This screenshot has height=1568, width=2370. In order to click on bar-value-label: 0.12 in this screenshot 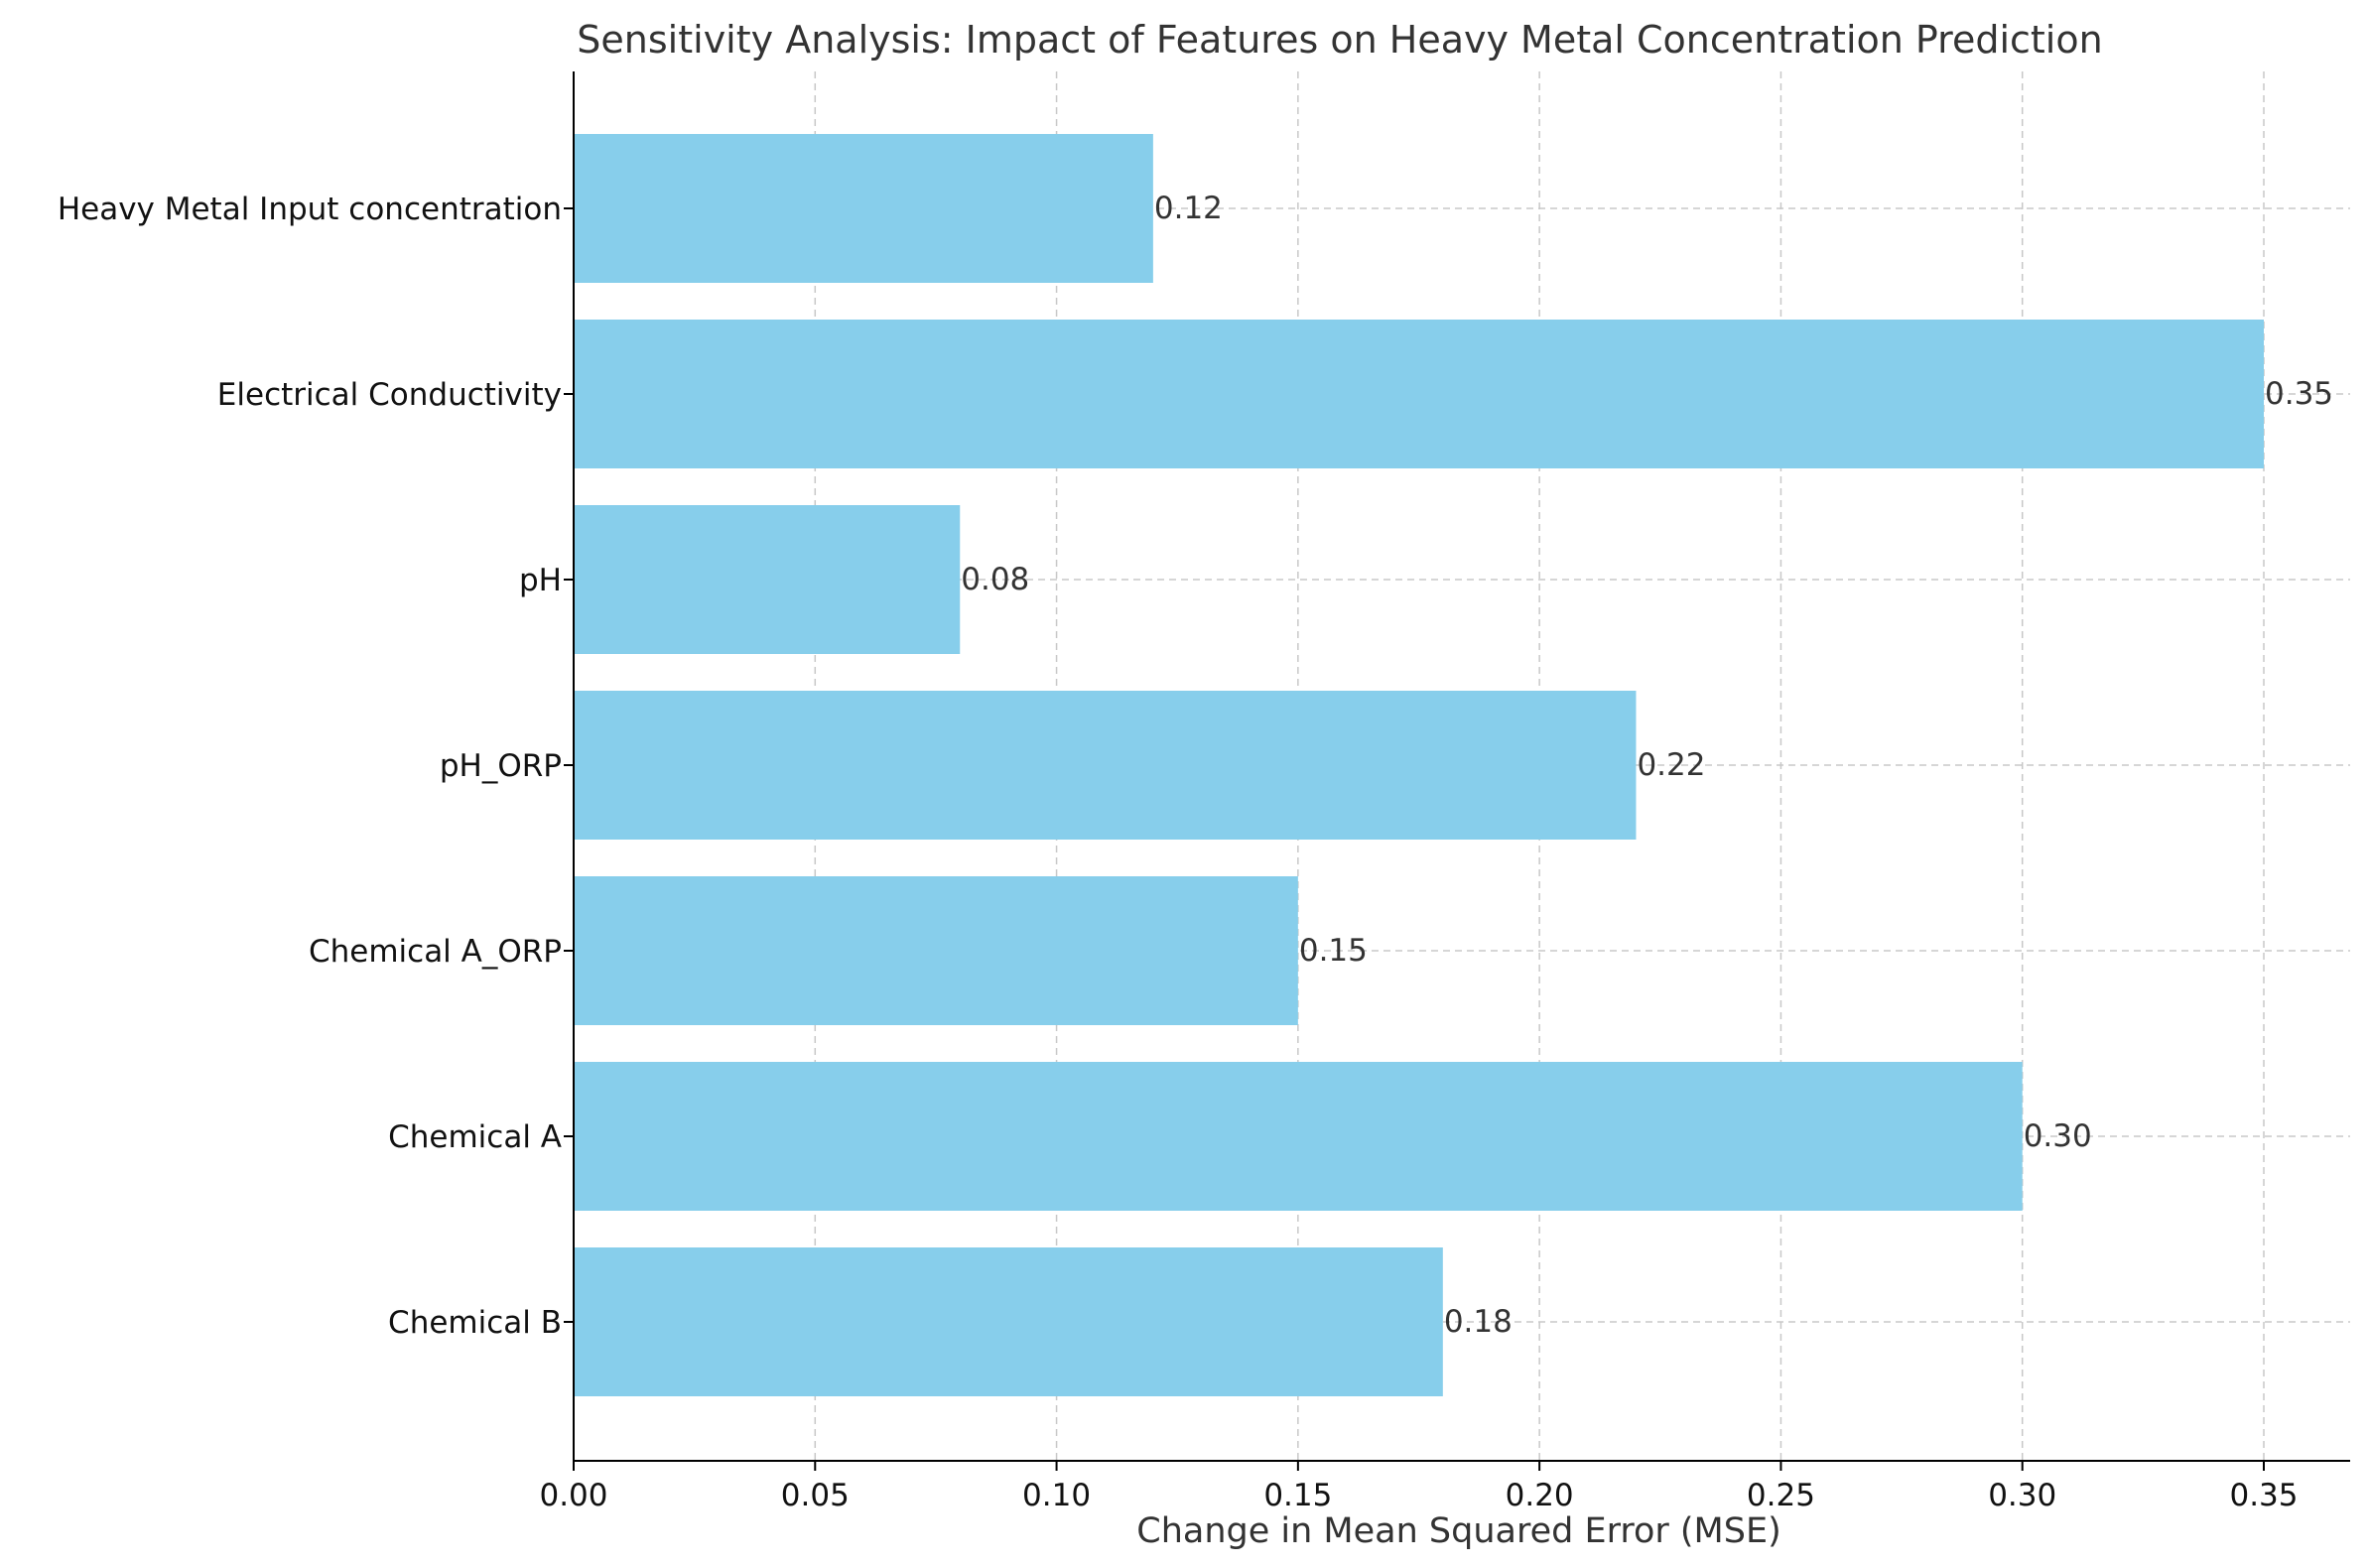, I will do `click(1189, 208)`.